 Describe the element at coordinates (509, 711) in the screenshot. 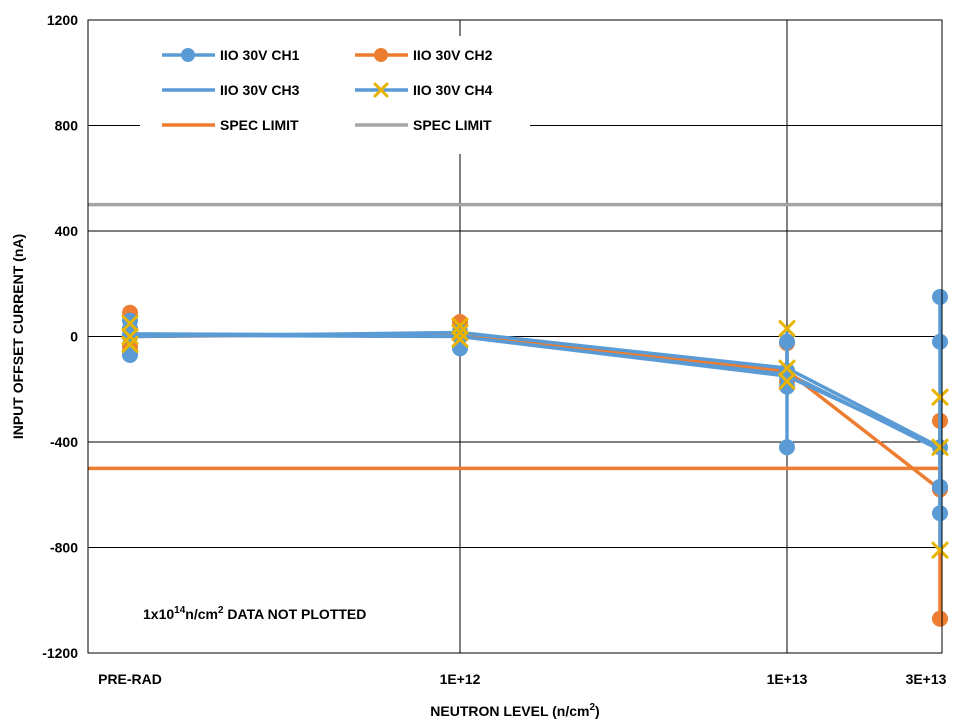

I see `x-axis-title-main: NEUTRON LEVEL (n/cm` at that location.